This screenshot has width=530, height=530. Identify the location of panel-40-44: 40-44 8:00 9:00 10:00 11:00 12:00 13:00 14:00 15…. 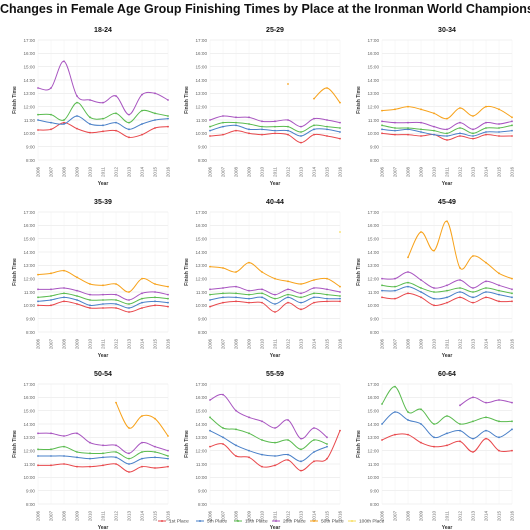
(263, 279).